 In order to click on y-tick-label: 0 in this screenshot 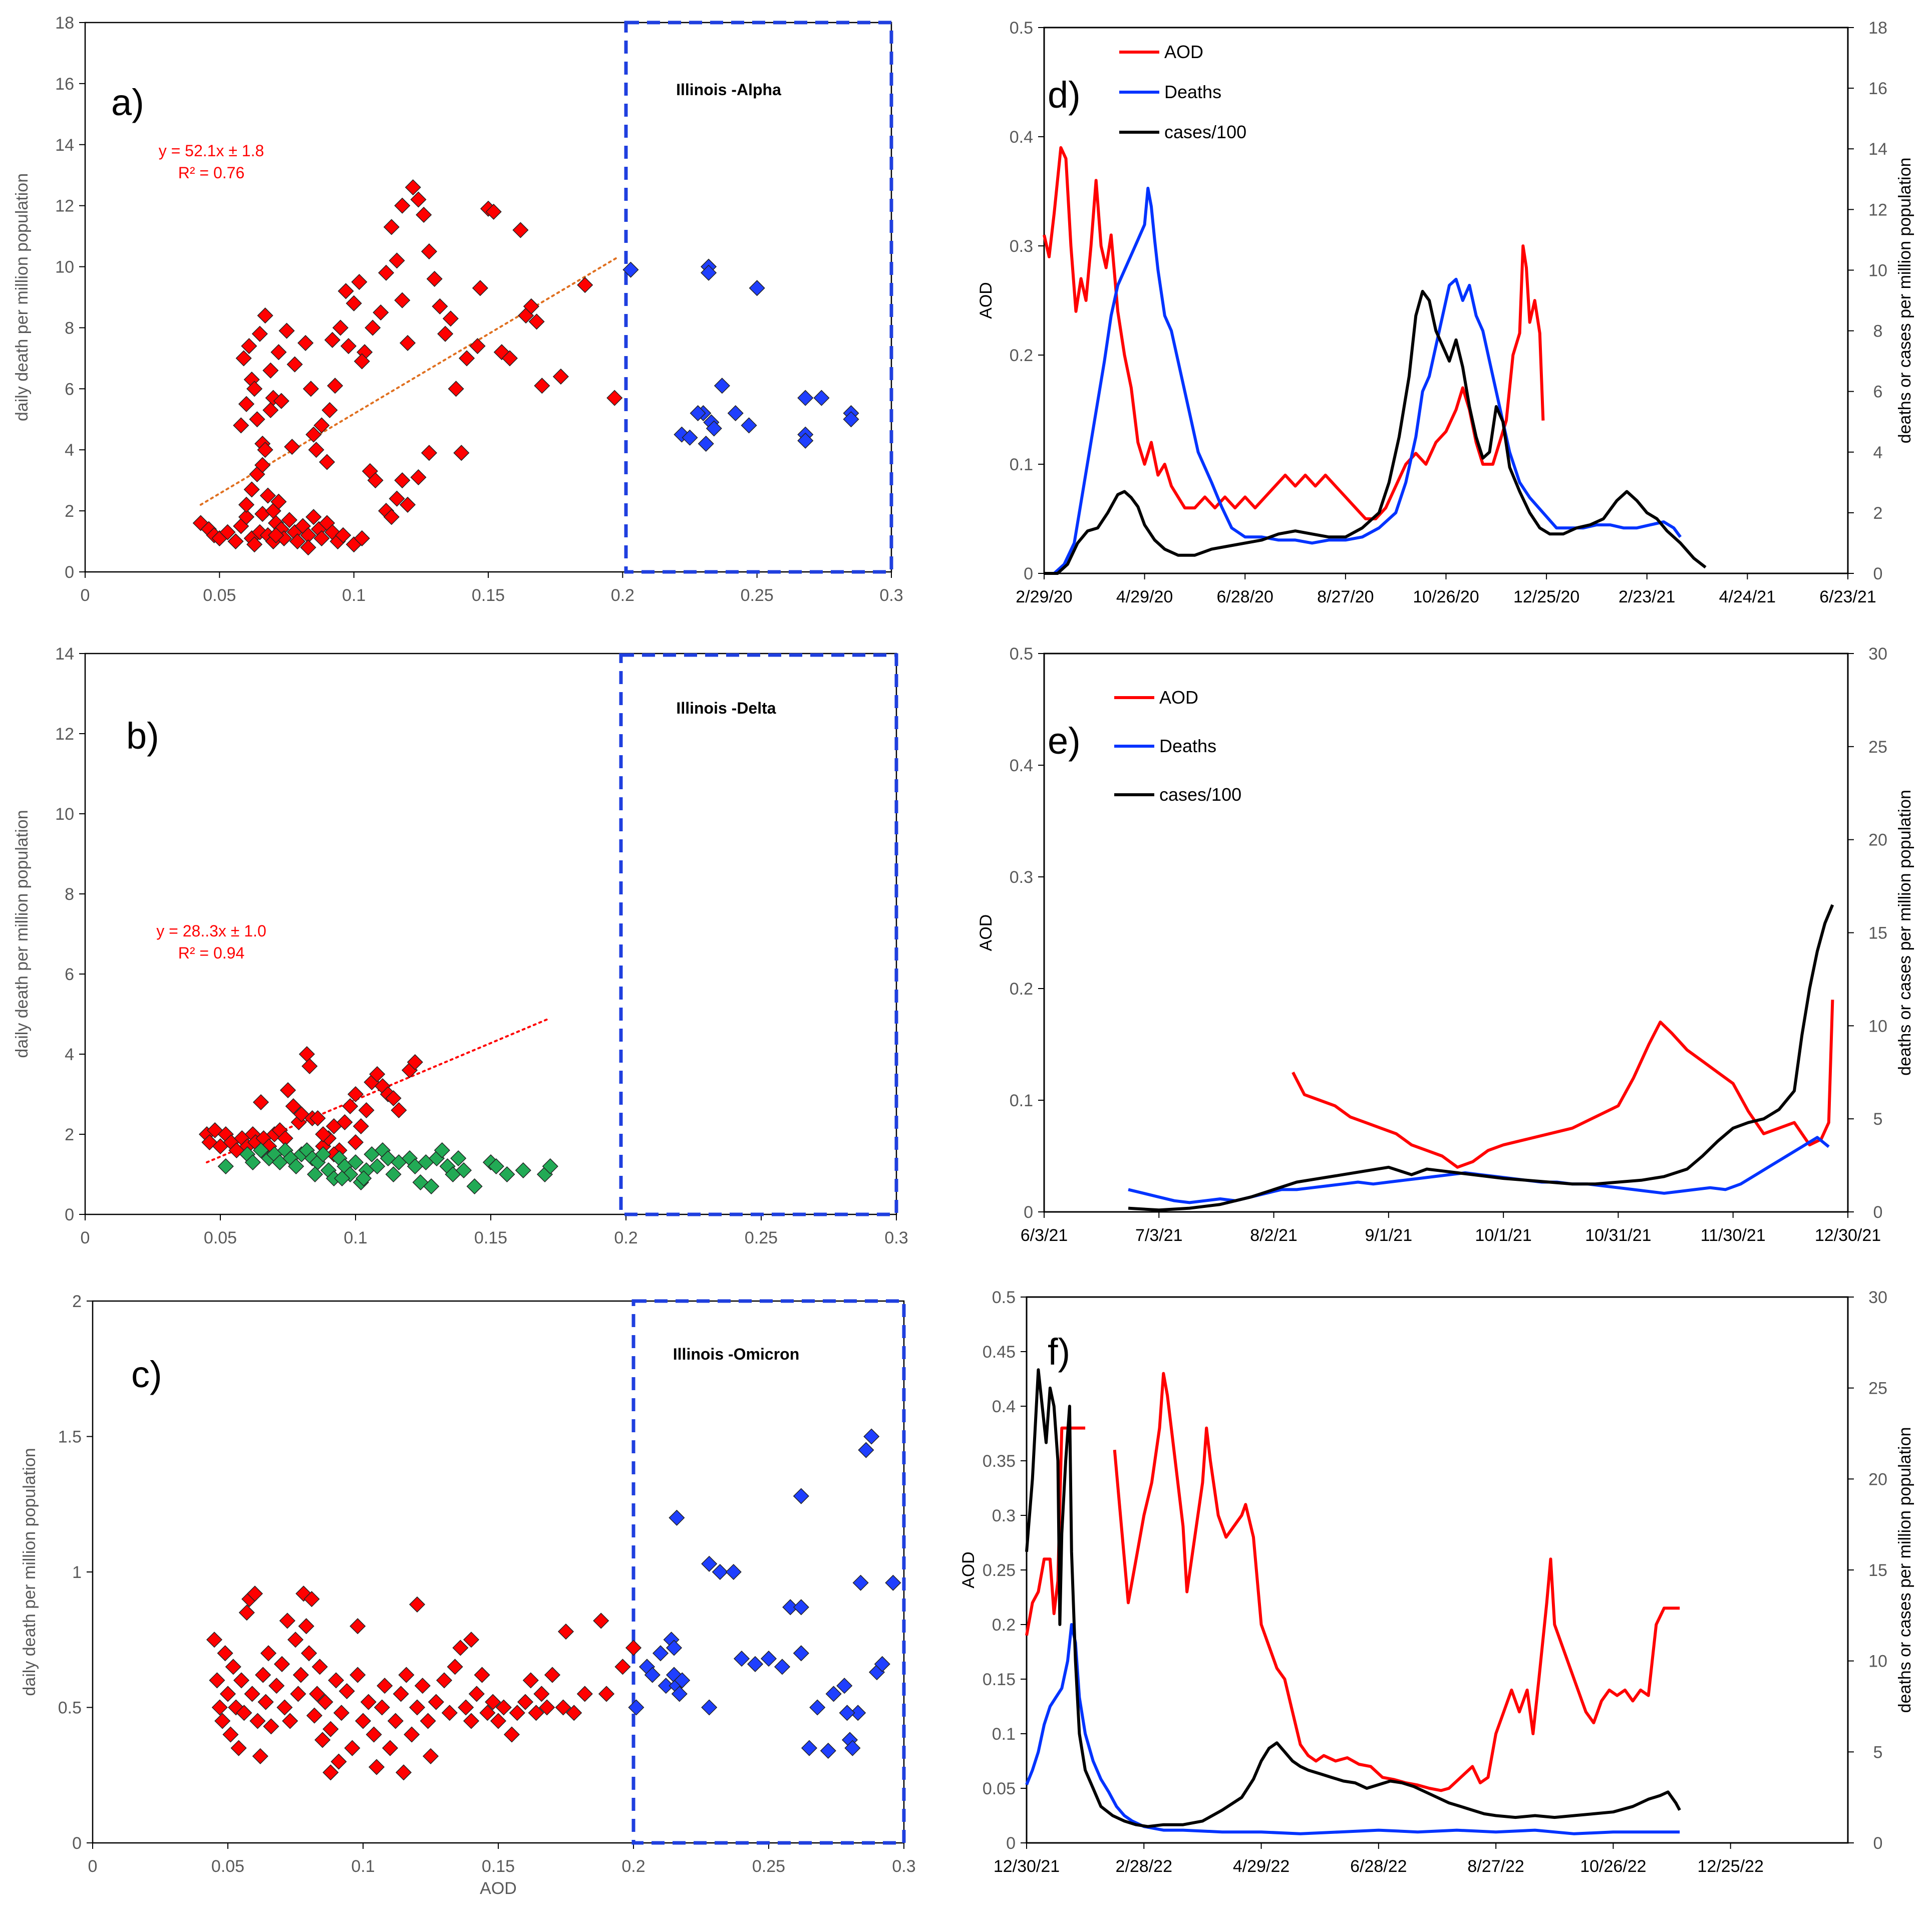, I will do `click(1011, 1843)`.